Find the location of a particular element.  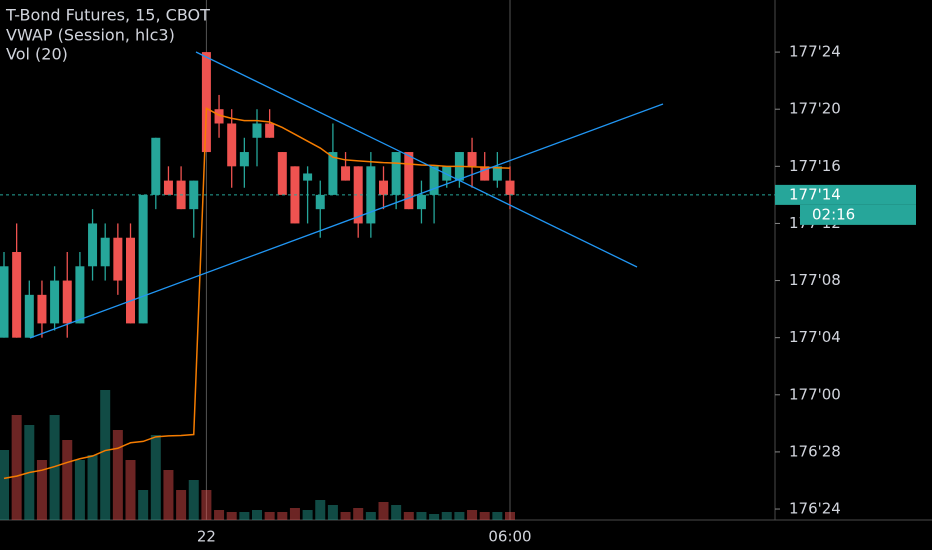

y-tick-label: 177'00 is located at coordinates (815, 394).